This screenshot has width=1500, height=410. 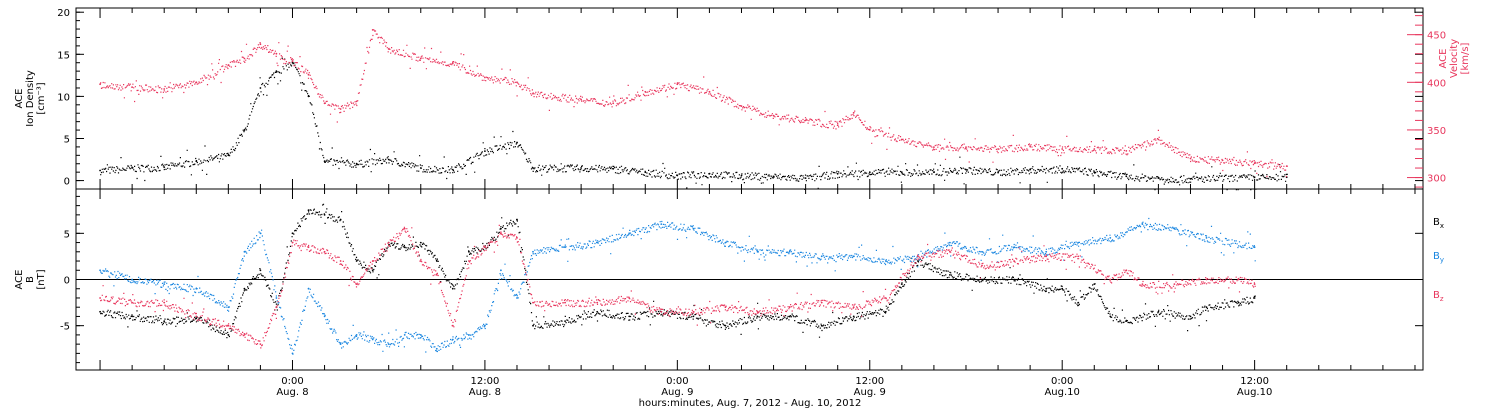 What do you see at coordinates (1438, 296) in the screenshot?
I see `legend-Bz: Bz` at bounding box center [1438, 296].